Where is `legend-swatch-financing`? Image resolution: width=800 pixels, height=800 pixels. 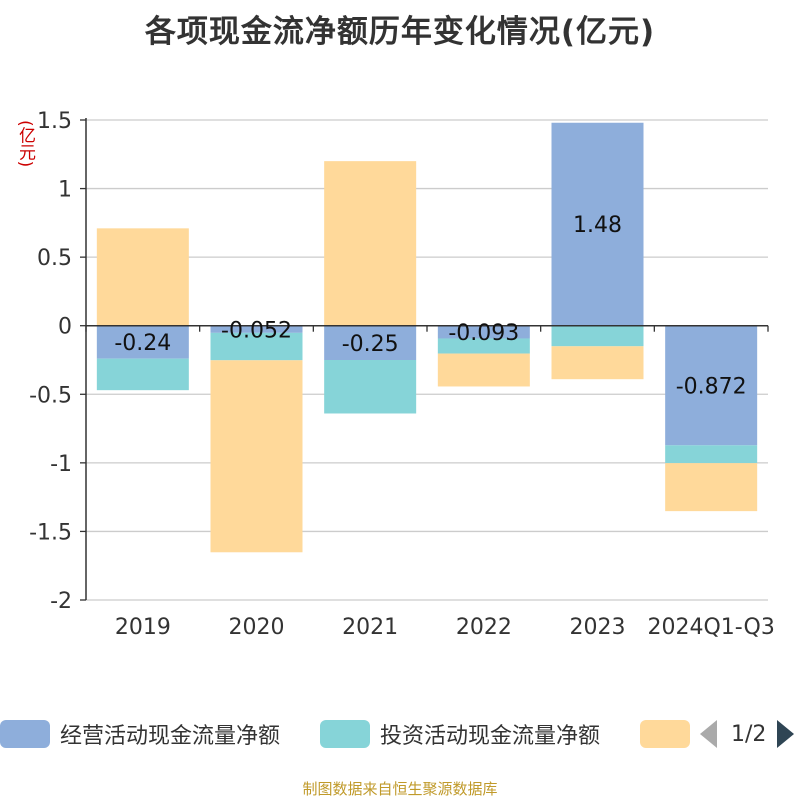
legend-swatch-financing is located at coordinates (665, 734).